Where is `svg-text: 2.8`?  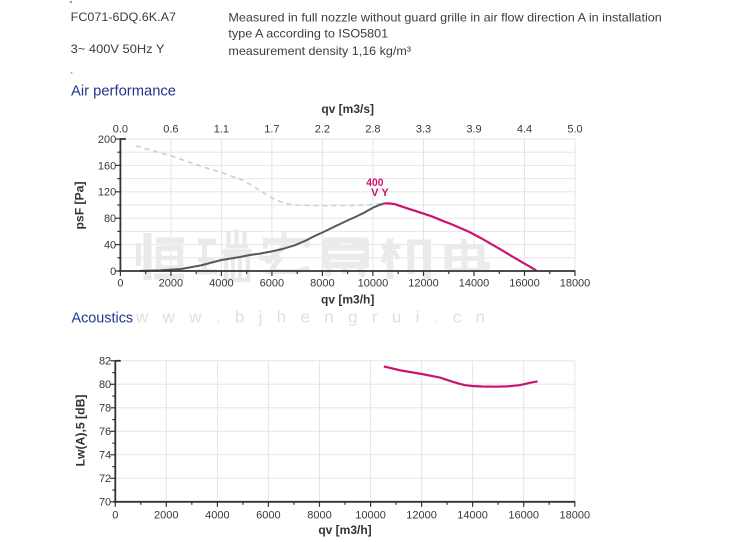 svg-text: 2.8 is located at coordinates (372, 130).